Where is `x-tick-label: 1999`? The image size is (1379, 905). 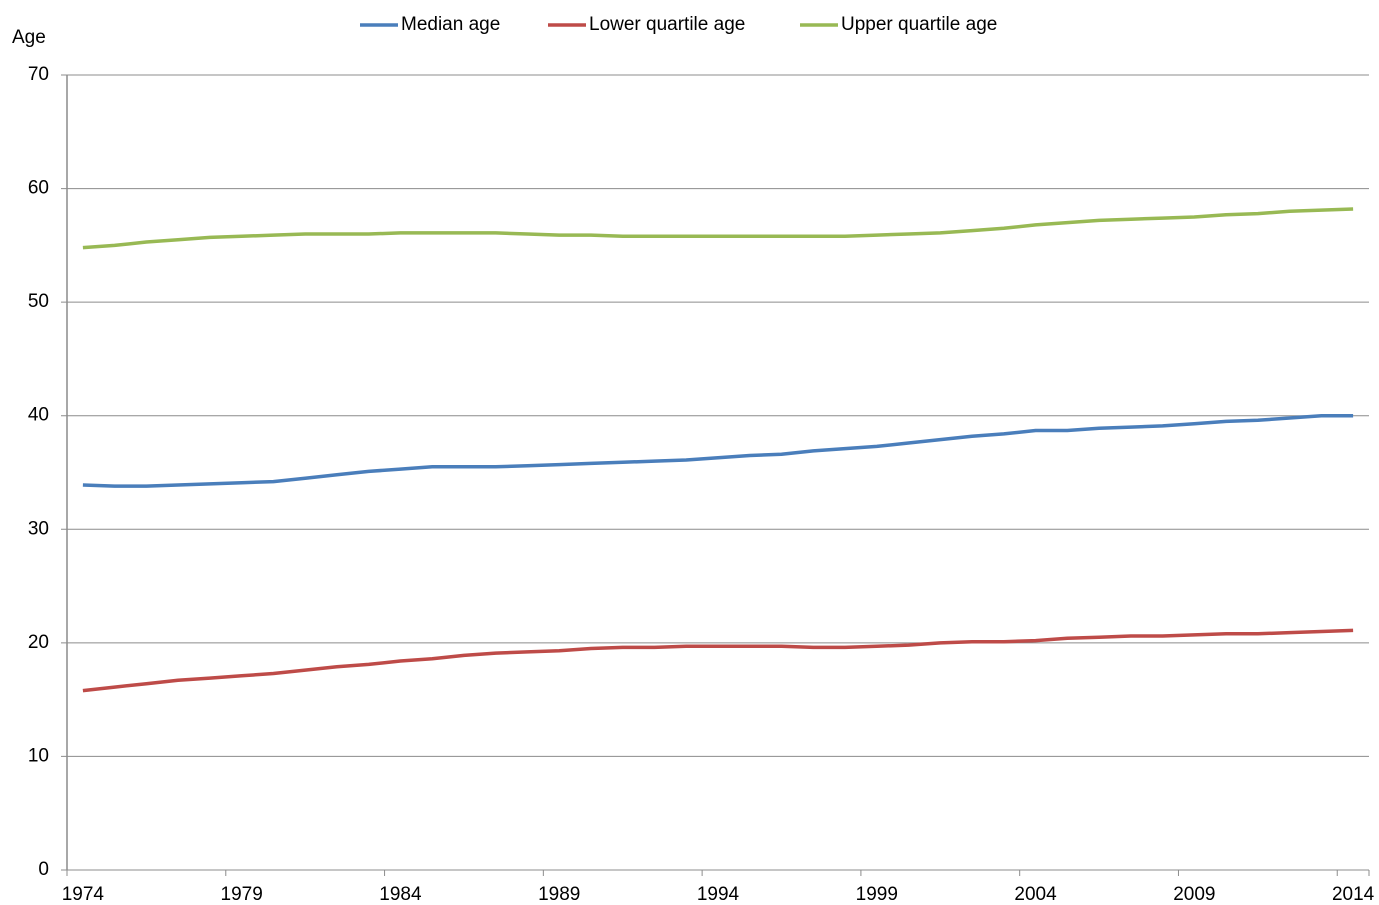
x-tick-label: 1999 is located at coordinates (877, 894).